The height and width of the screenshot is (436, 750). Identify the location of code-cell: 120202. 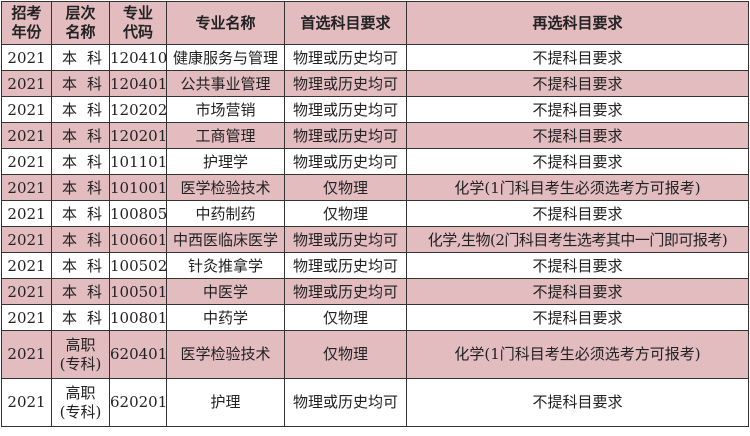
(138, 109).